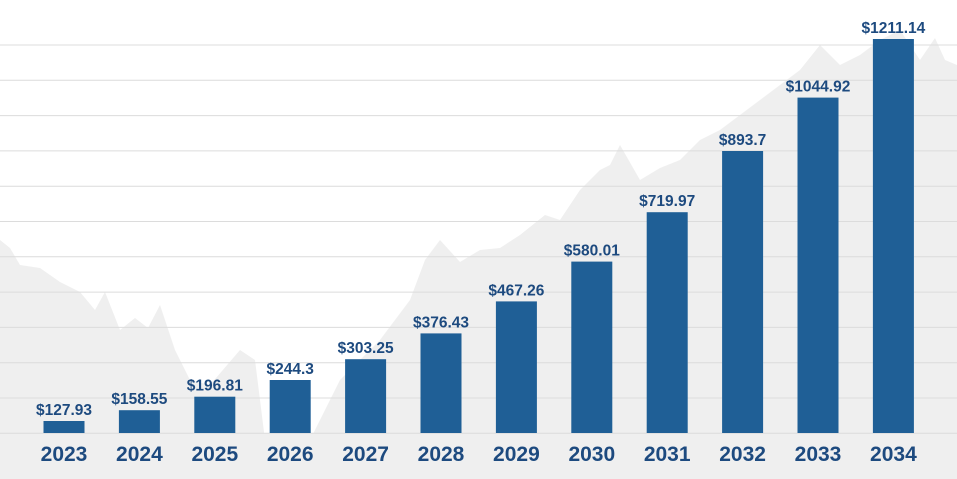 This screenshot has height=479, width=957. Describe the element at coordinates (441, 383) in the screenshot. I see `bar-2028` at that location.